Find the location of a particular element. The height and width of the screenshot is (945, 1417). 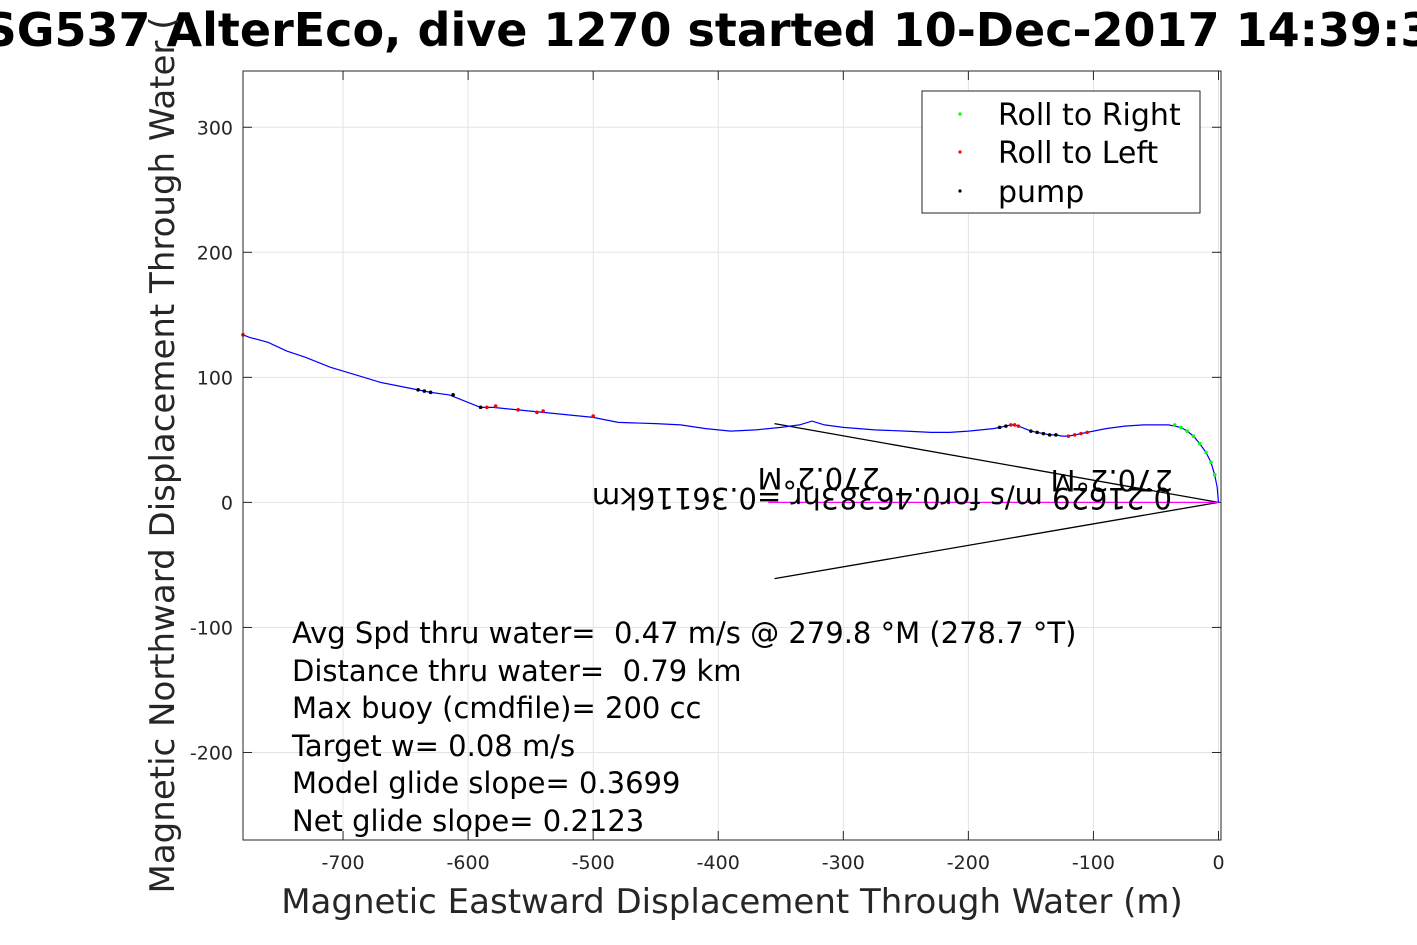

x-tick-label: -500 is located at coordinates (593, 863).